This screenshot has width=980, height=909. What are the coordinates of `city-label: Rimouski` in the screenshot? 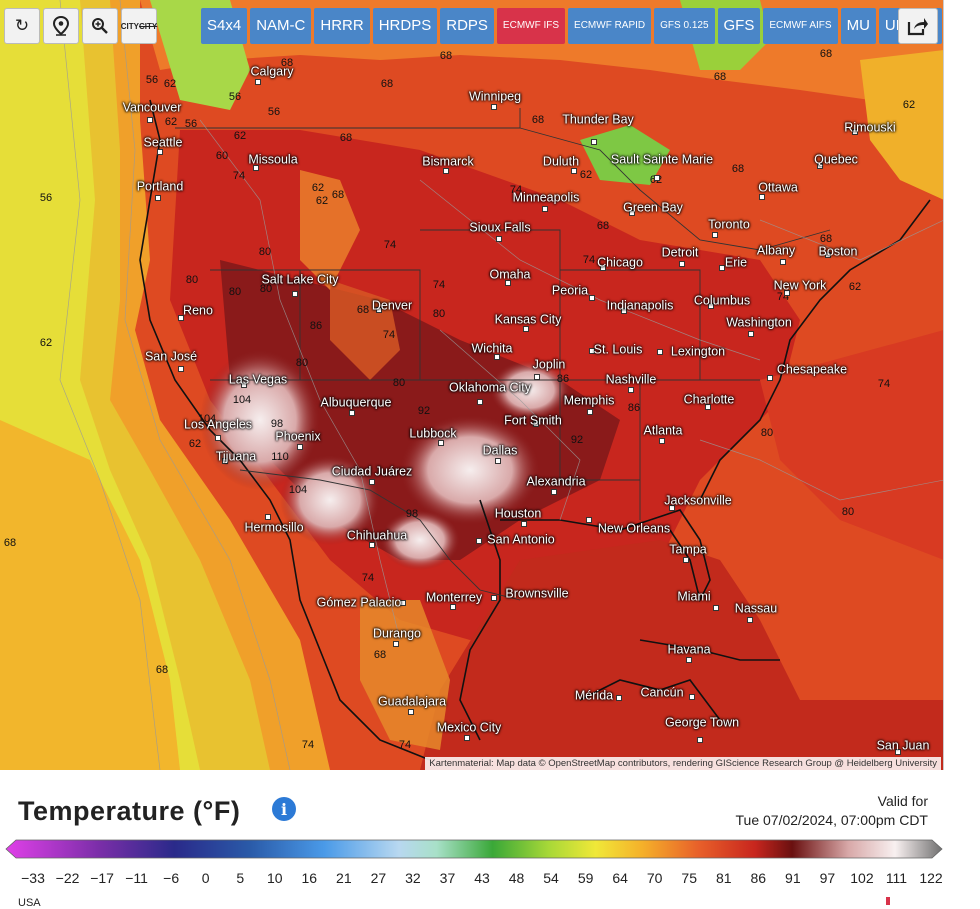 It's located at (870, 127).